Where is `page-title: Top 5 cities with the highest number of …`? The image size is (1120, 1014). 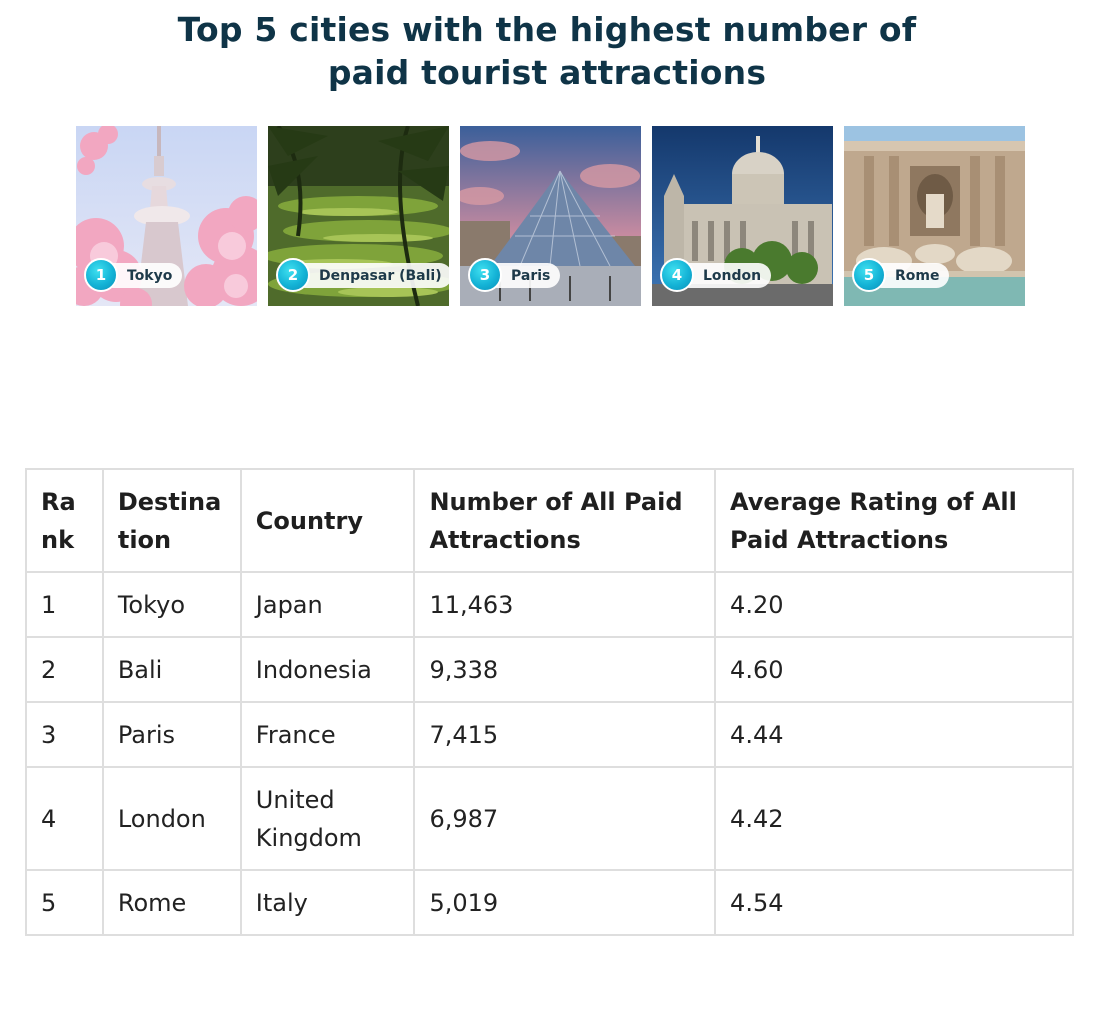 page-title: Top 5 cities with the highest number of … is located at coordinates (547, 51).